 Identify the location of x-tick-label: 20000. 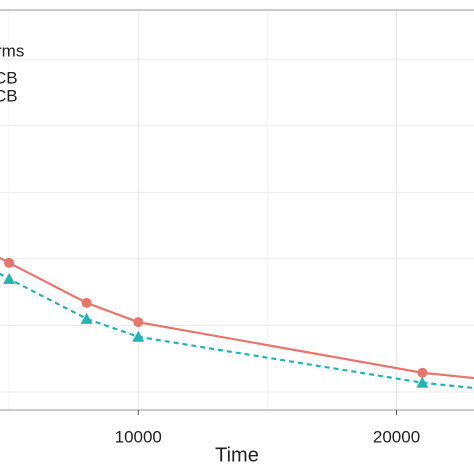
(396, 436).